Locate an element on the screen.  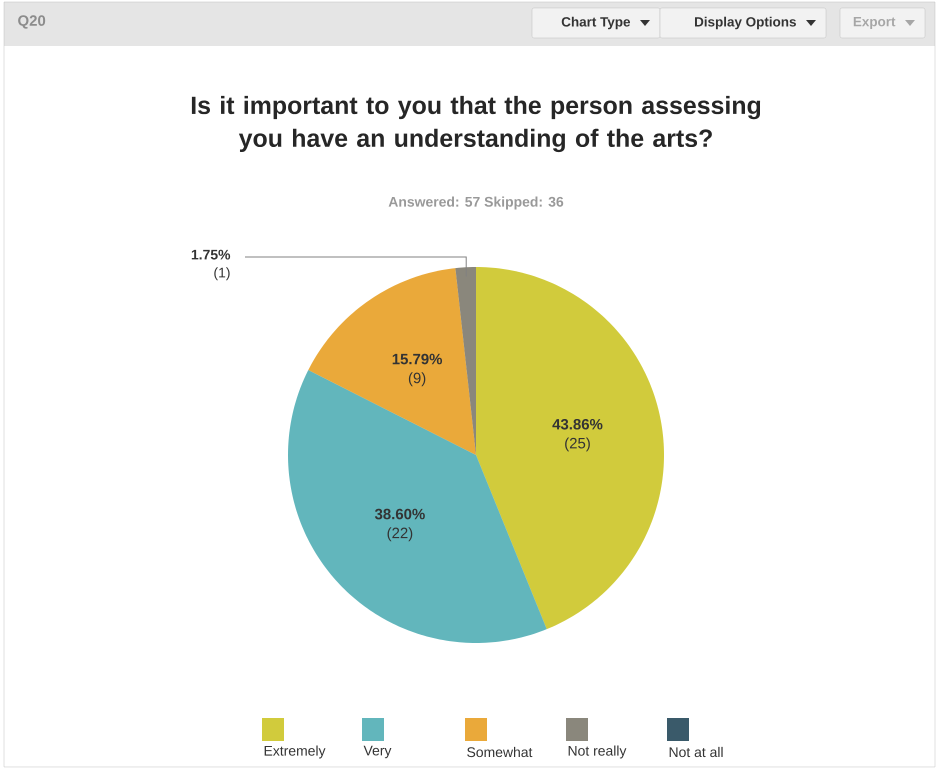
text: (9) is located at coordinates (417, 379).